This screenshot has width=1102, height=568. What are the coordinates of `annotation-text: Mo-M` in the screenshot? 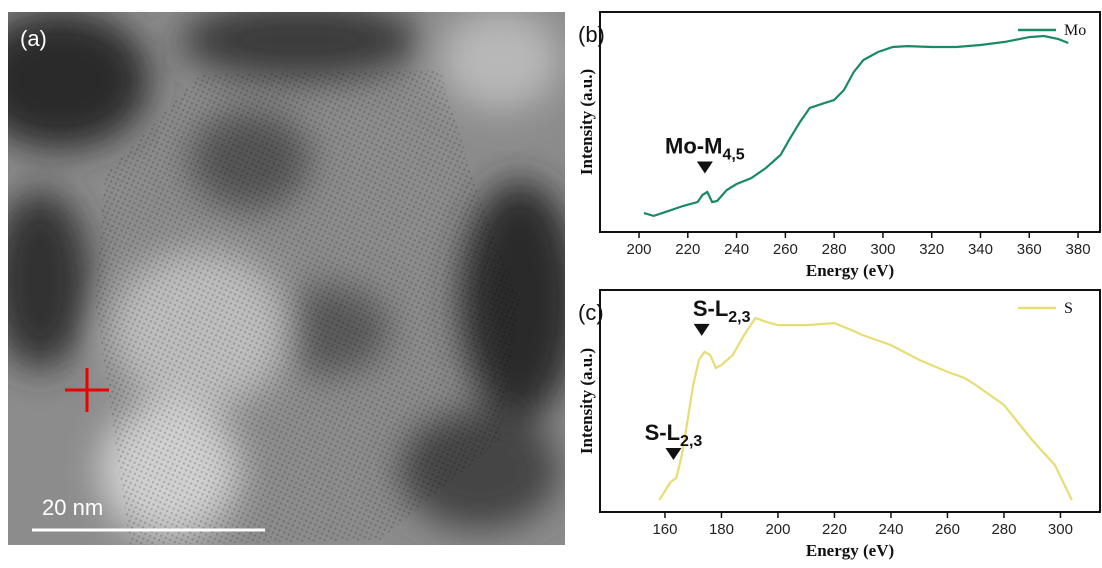 It's located at (693, 146).